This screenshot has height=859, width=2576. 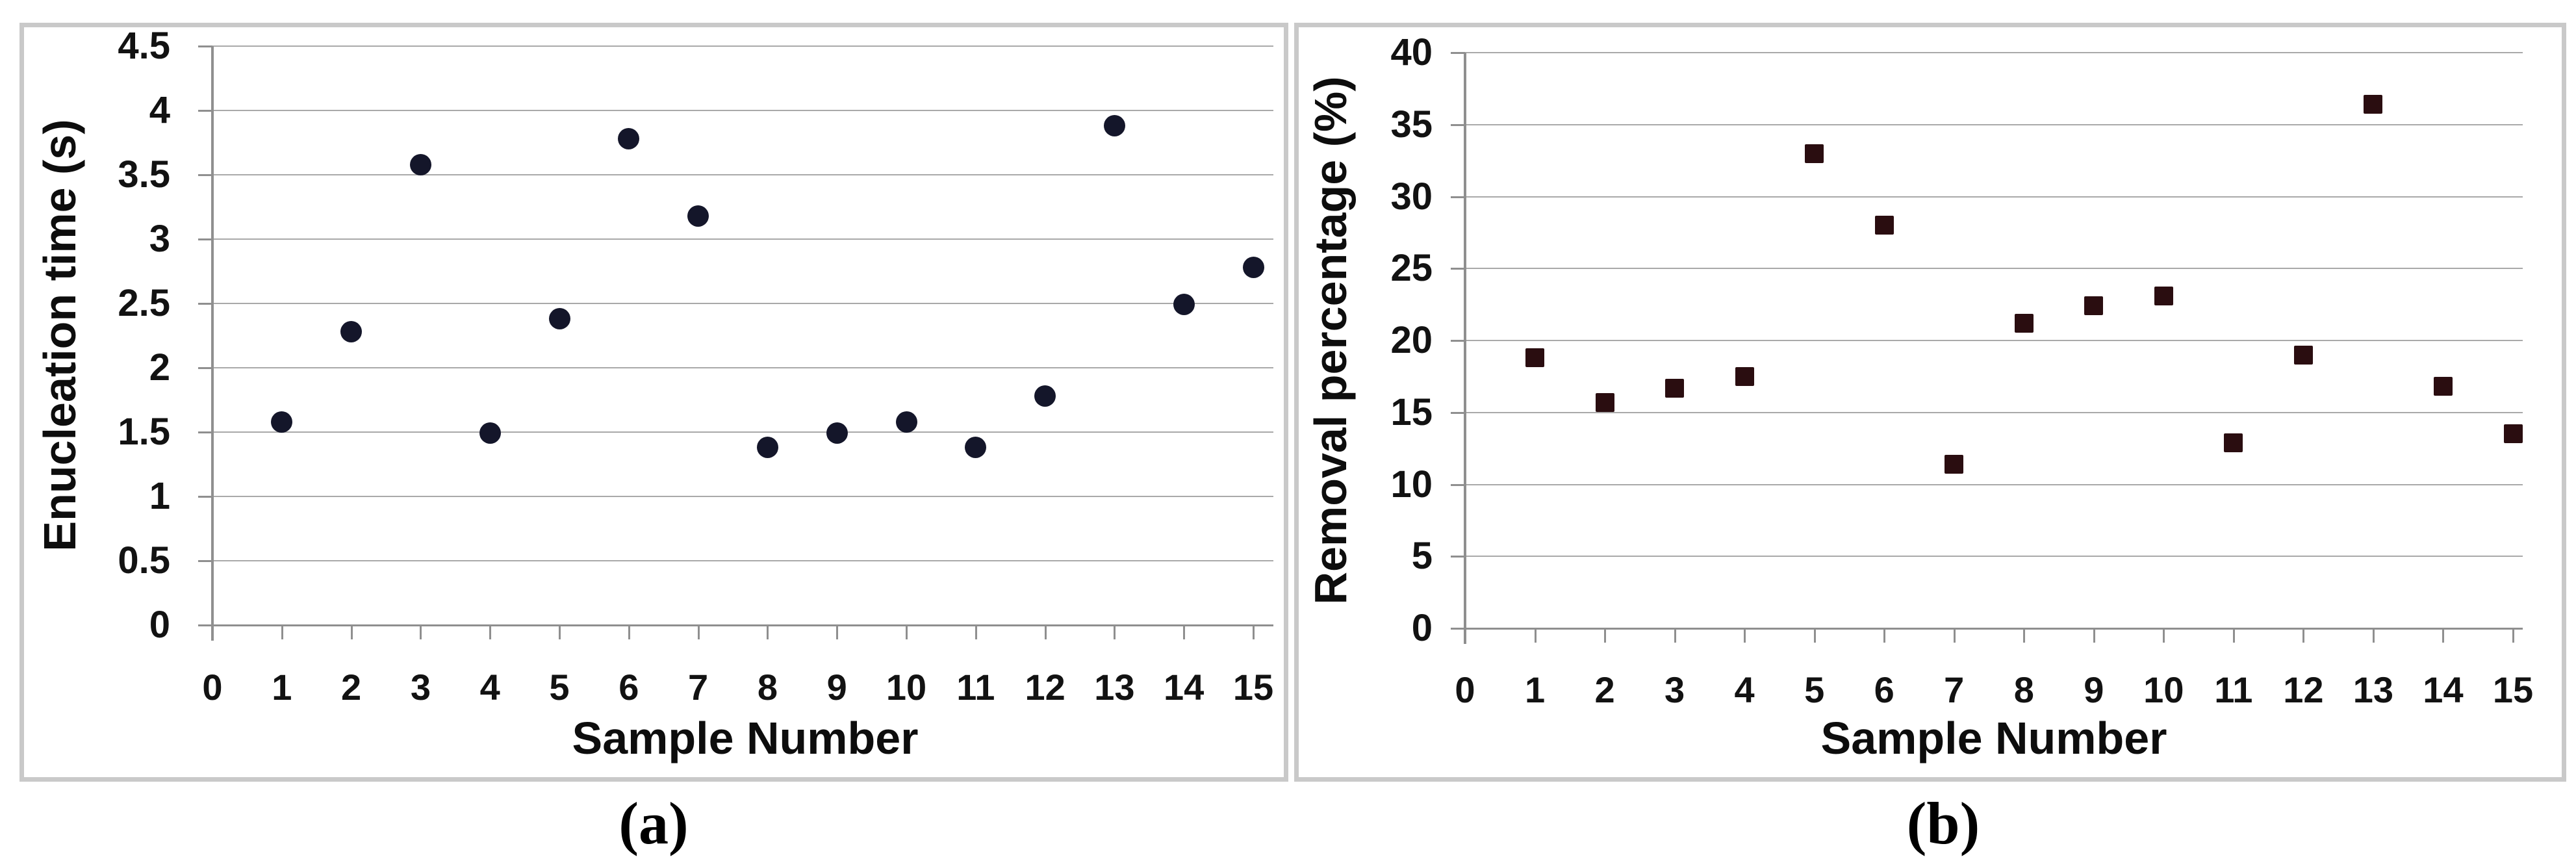 What do you see at coordinates (559, 687) in the screenshot?
I see `x-tick-label: 5` at bounding box center [559, 687].